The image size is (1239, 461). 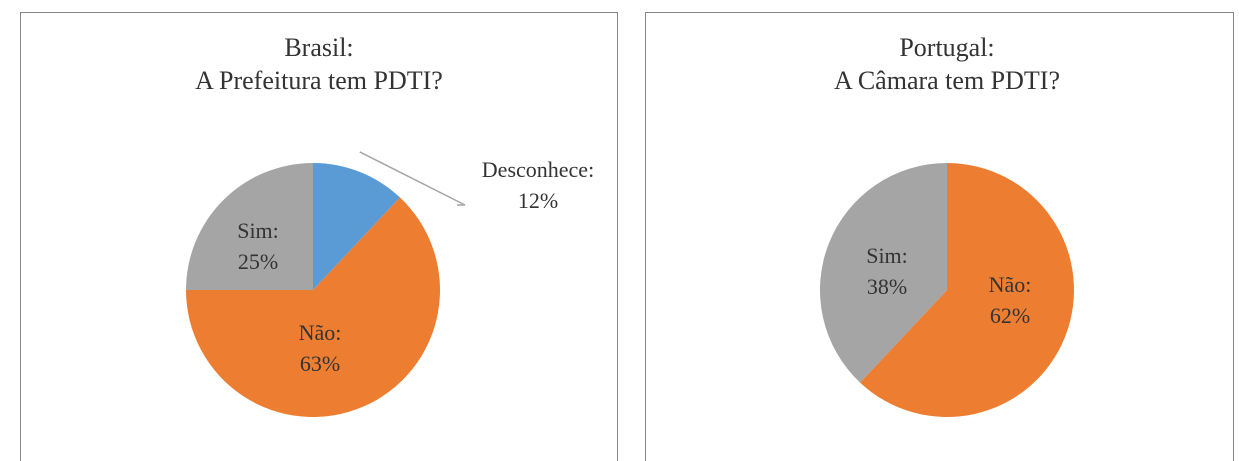 I want to click on chart-title: A Câmara tem PDTI?, so click(x=947, y=80).